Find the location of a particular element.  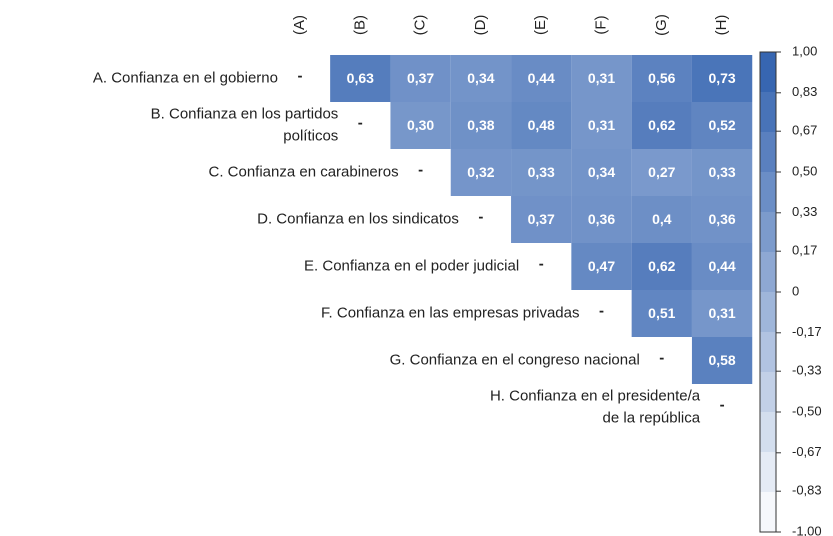

cell-label: 0,51 is located at coordinates (661, 313).